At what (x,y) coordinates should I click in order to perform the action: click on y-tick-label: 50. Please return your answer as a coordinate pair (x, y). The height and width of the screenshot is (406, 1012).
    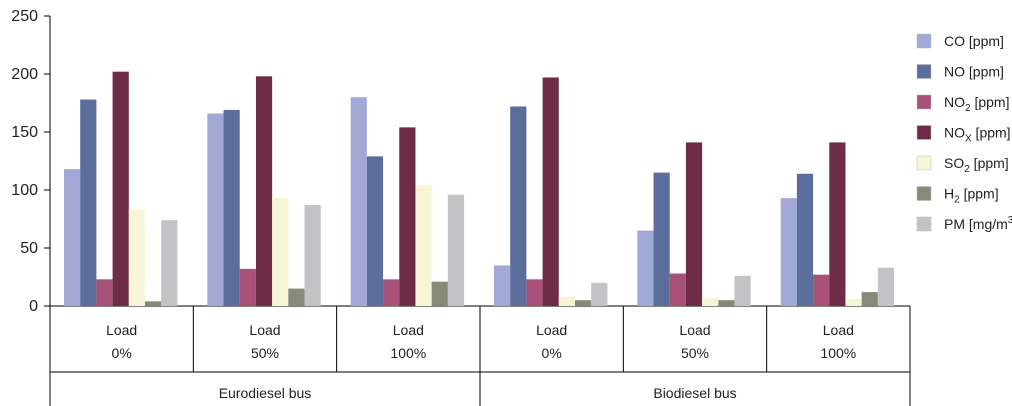
    Looking at the image, I should click on (29, 248).